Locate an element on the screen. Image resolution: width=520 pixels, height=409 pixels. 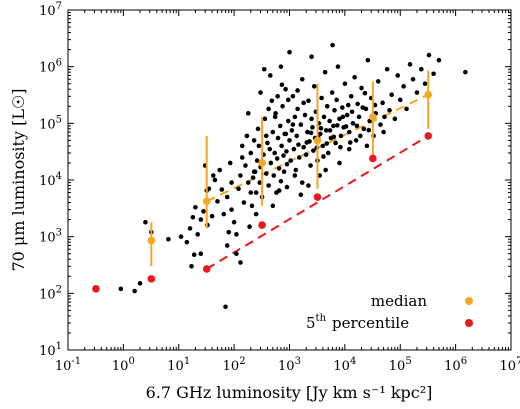
y-tick-label: 10⁷ is located at coordinates (50, 10).